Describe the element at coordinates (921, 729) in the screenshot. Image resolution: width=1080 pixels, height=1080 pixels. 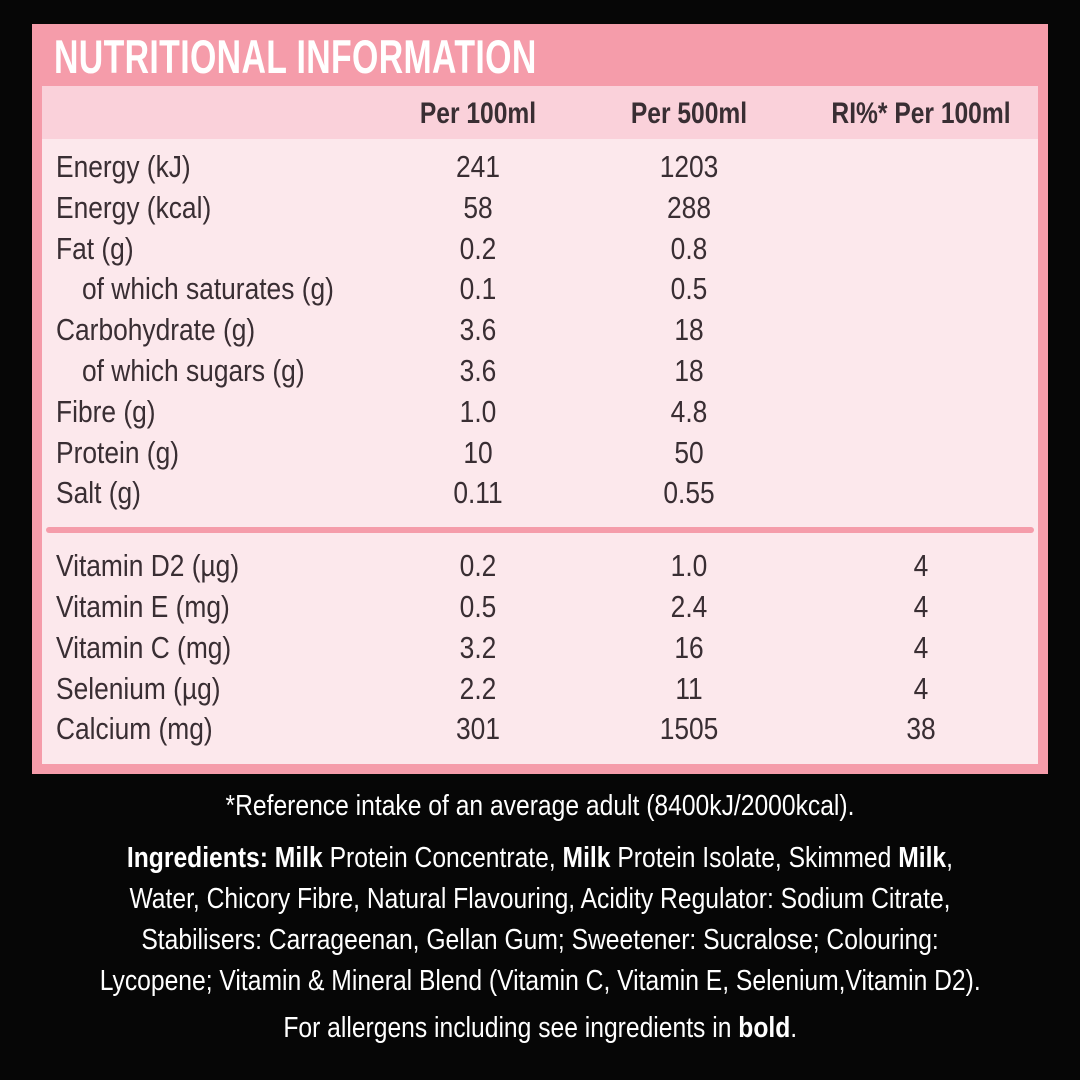
I see `row-value-ri: 38` at that location.